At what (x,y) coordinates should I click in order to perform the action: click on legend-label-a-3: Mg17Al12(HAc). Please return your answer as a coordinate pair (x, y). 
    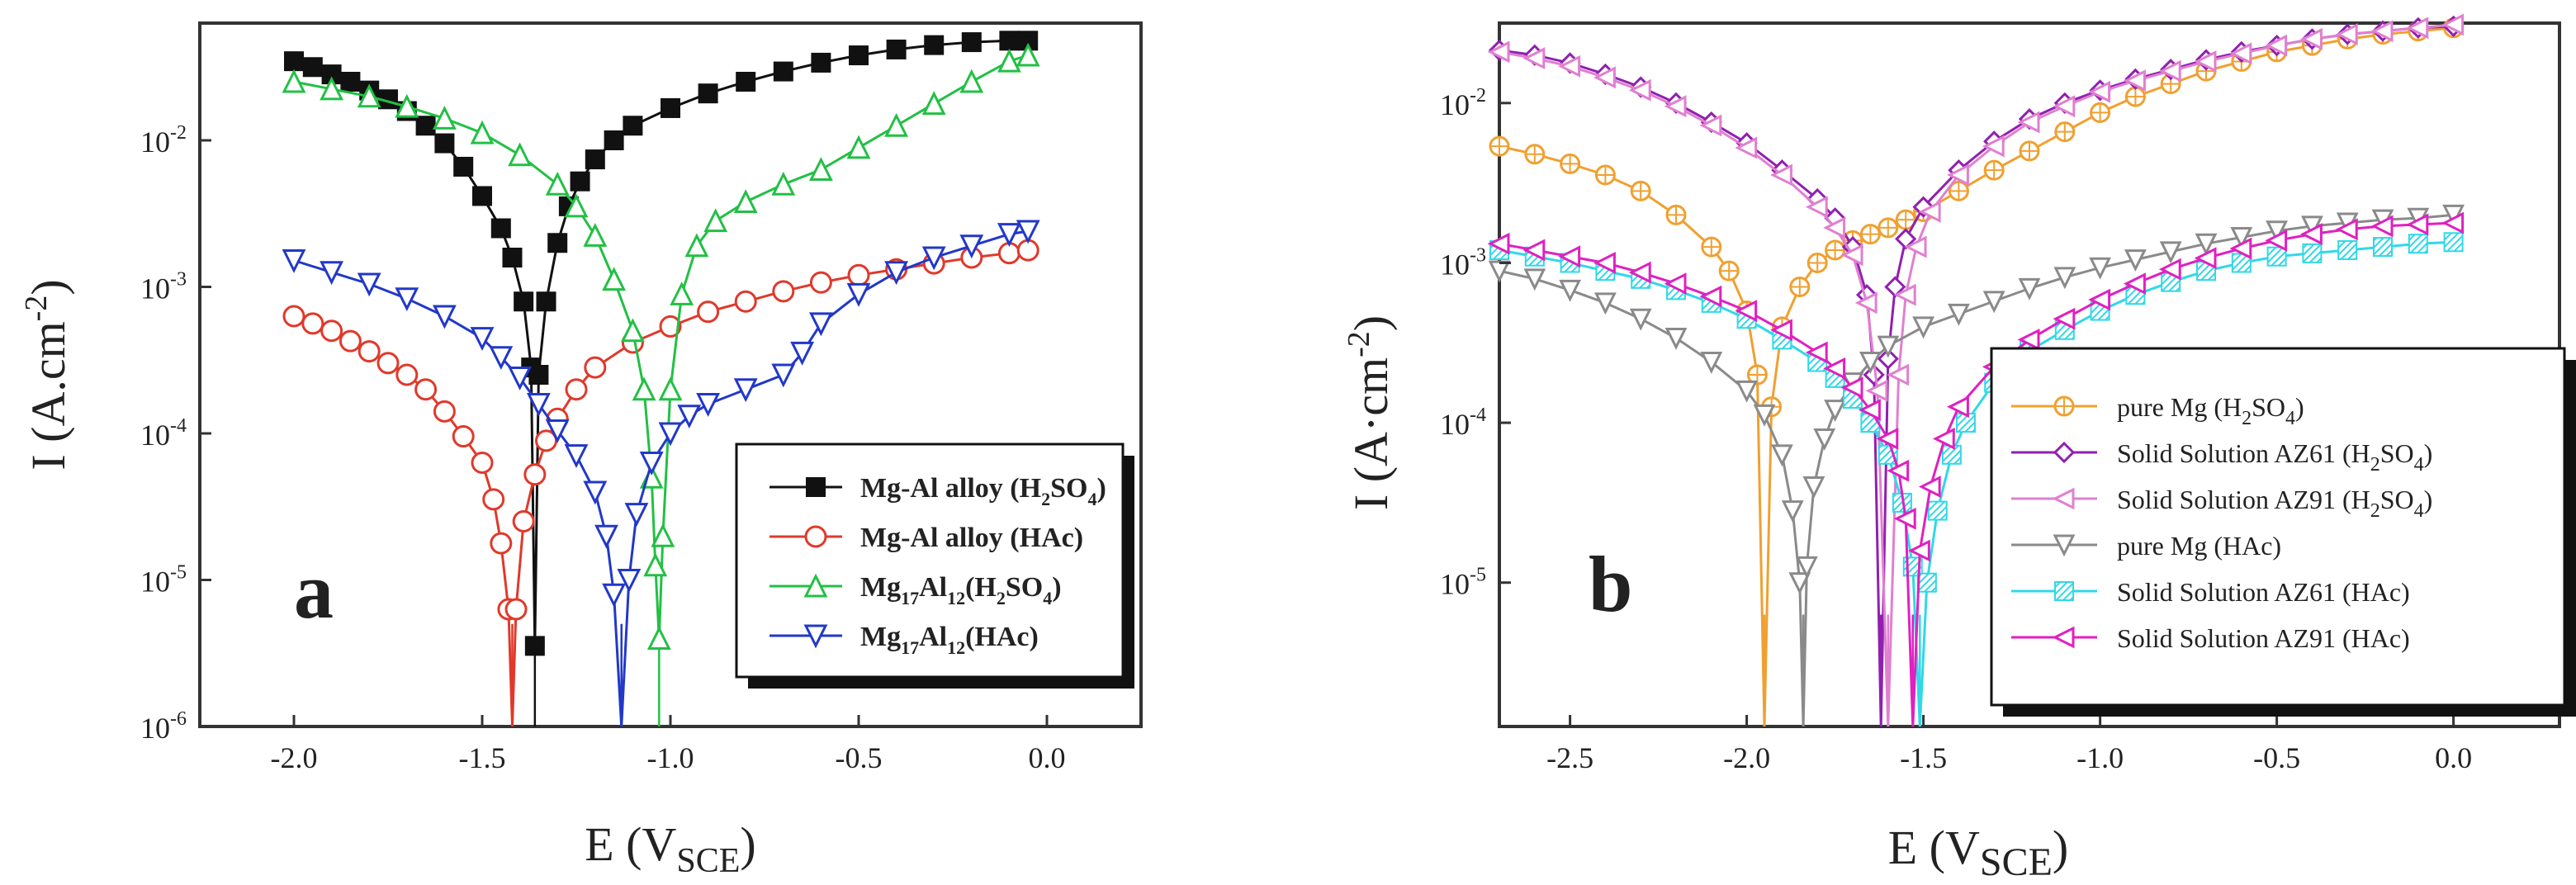
    Looking at the image, I should click on (949, 640).